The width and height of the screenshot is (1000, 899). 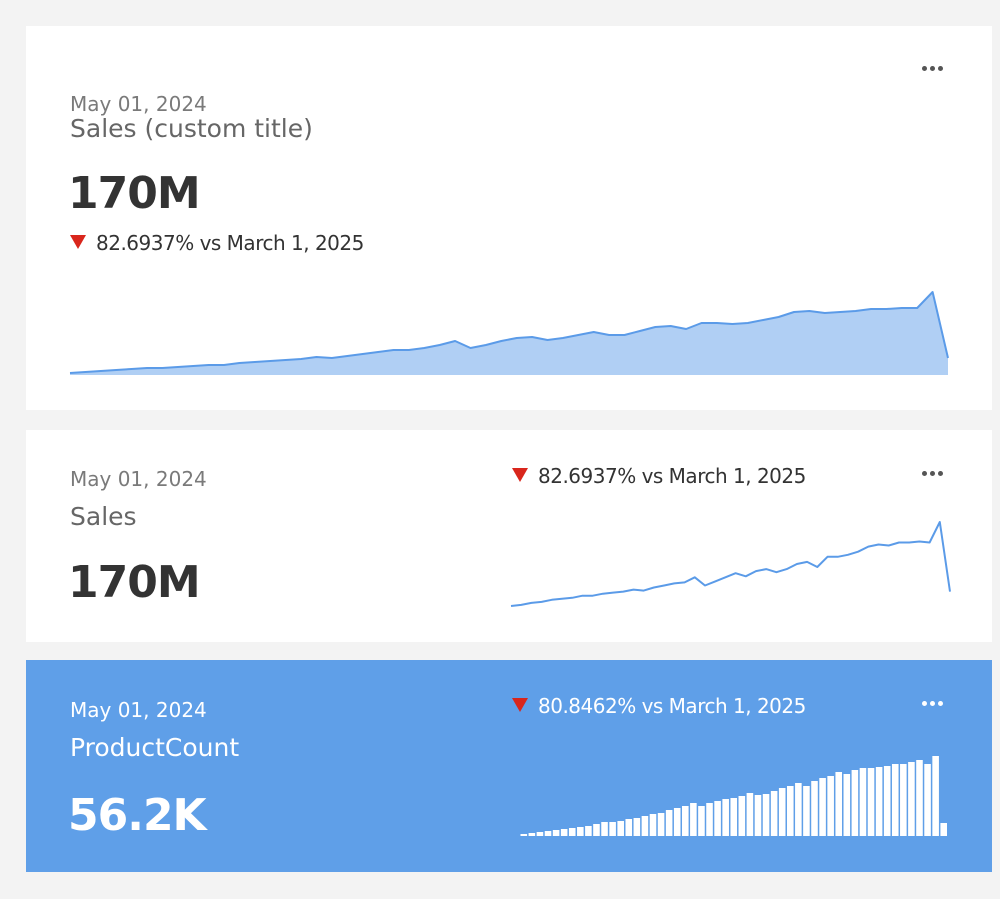 I want to click on card-delta: 80.8462% vs March 1, 2025, so click(x=659, y=706).